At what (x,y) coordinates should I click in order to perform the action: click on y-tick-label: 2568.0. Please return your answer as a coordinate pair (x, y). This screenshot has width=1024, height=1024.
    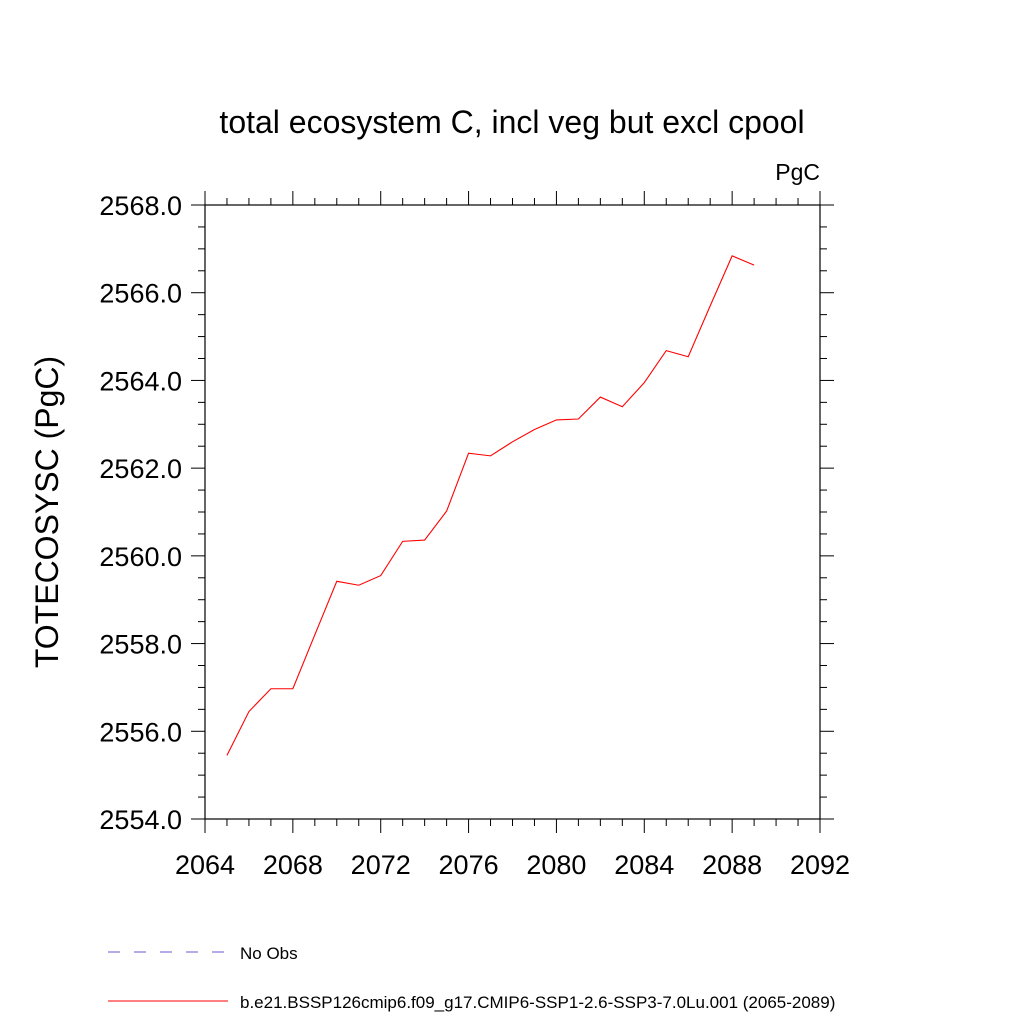
    Looking at the image, I should click on (140, 206).